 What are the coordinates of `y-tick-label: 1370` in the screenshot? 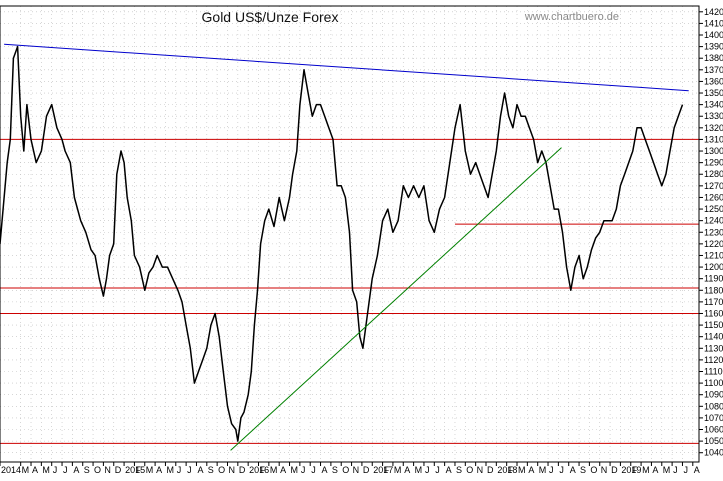 It's located at (713, 70).